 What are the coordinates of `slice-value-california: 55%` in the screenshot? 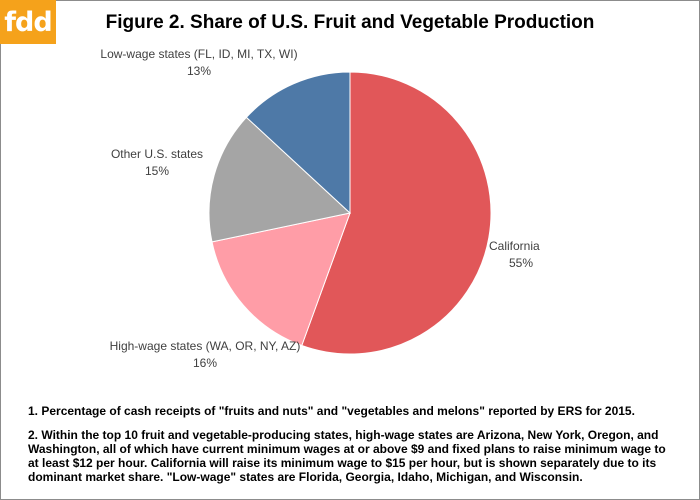 It's located at (521, 263).